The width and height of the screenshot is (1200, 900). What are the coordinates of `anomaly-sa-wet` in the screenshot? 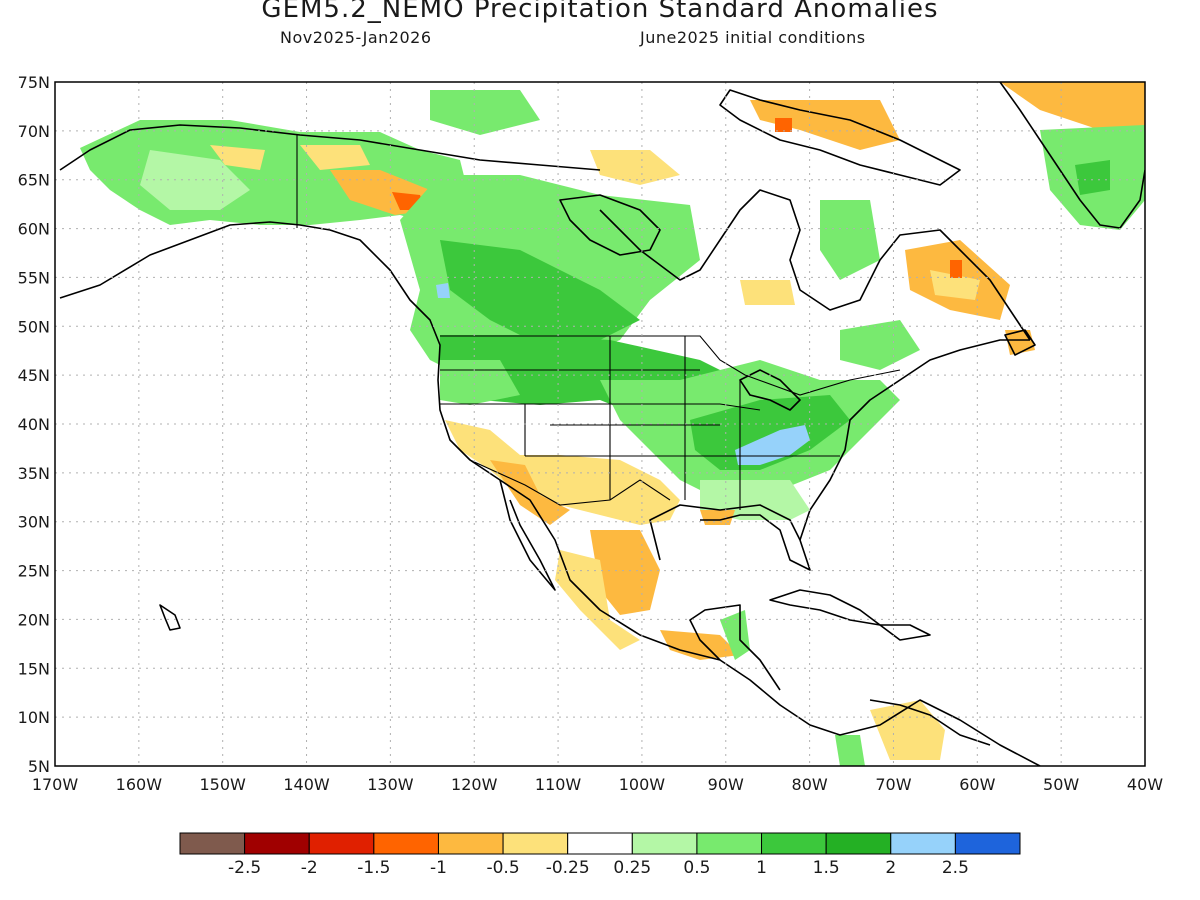 It's located at (850, 750).